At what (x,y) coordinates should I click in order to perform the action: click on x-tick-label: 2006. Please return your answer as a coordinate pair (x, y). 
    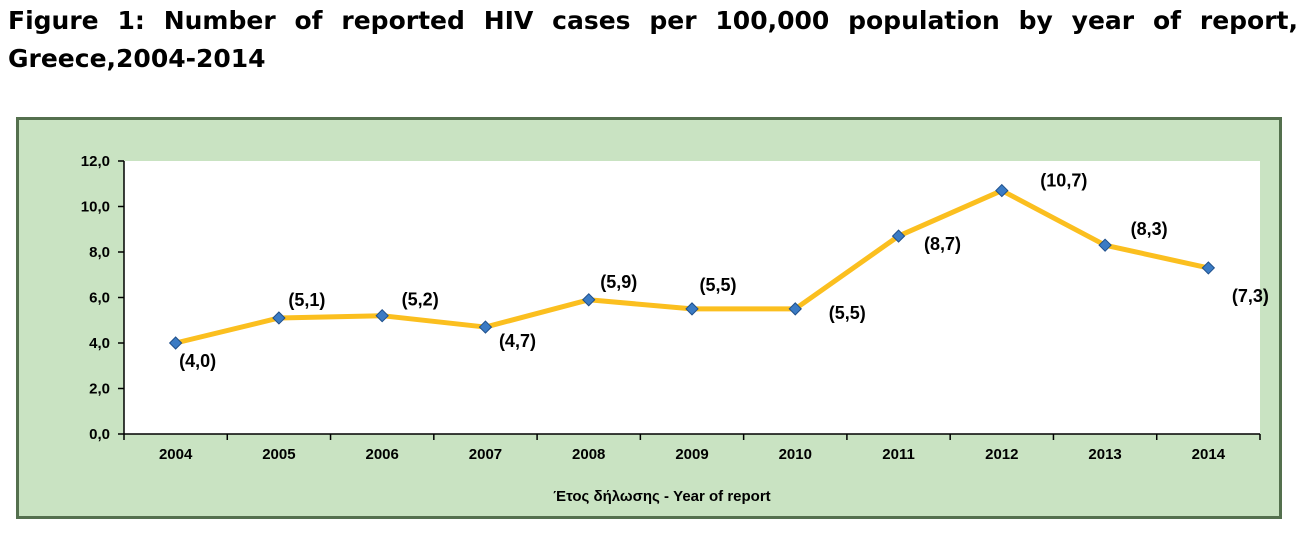
    Looking at the image, I should click on (381, 454).